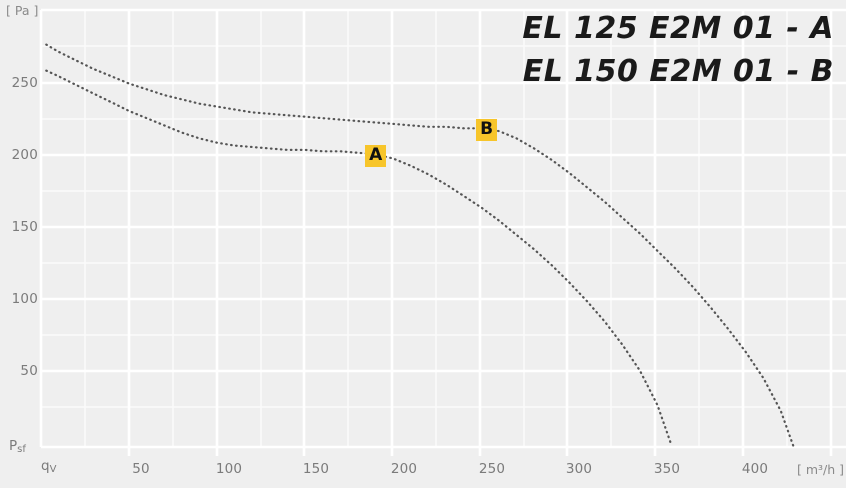  Describe the element at coordinates (24, 299) in the screenshot. I see `y-tick-100: 100` at that location.